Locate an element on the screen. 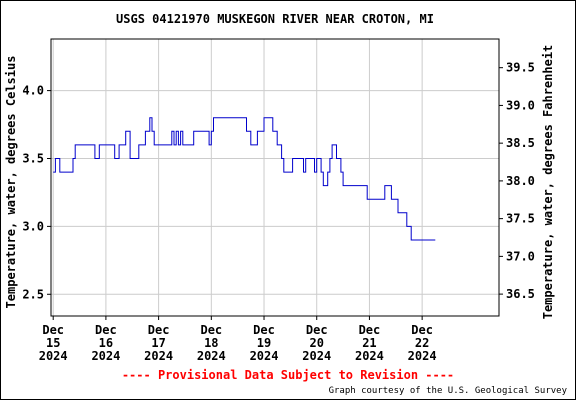 The width and height of the screenshot is (576, 400). y-axis-label-celsius: Temperature, water, degrees Celsius is located at coordinates (11, 182).